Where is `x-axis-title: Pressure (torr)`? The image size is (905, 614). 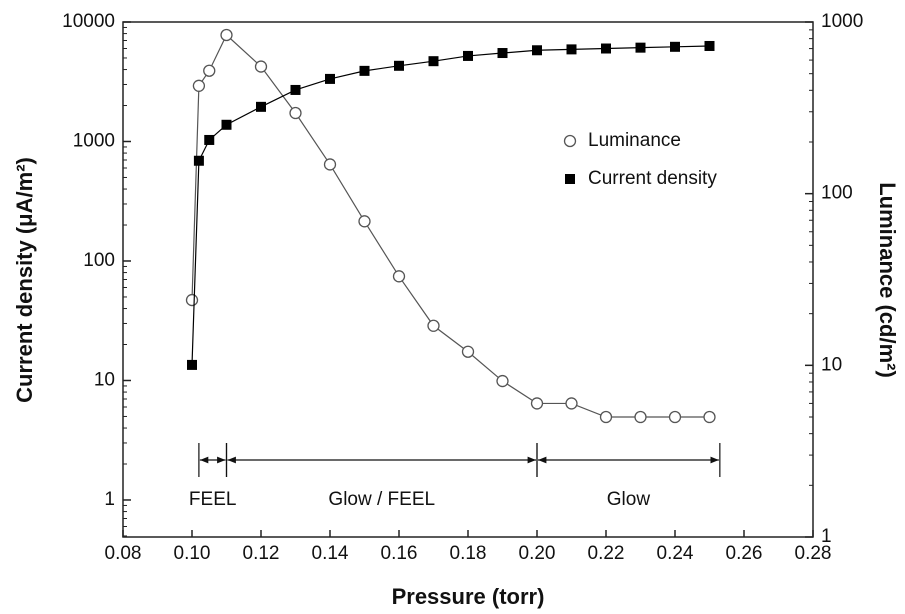
x-axis-title: Pressure (torr) is located at coordinates (468, 596).